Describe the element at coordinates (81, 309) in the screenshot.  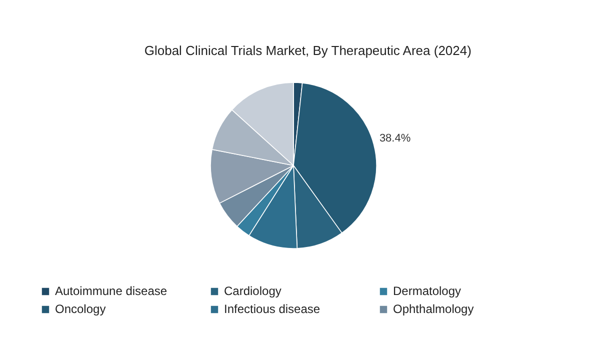
I see `legend-label: Oncology` at that location.